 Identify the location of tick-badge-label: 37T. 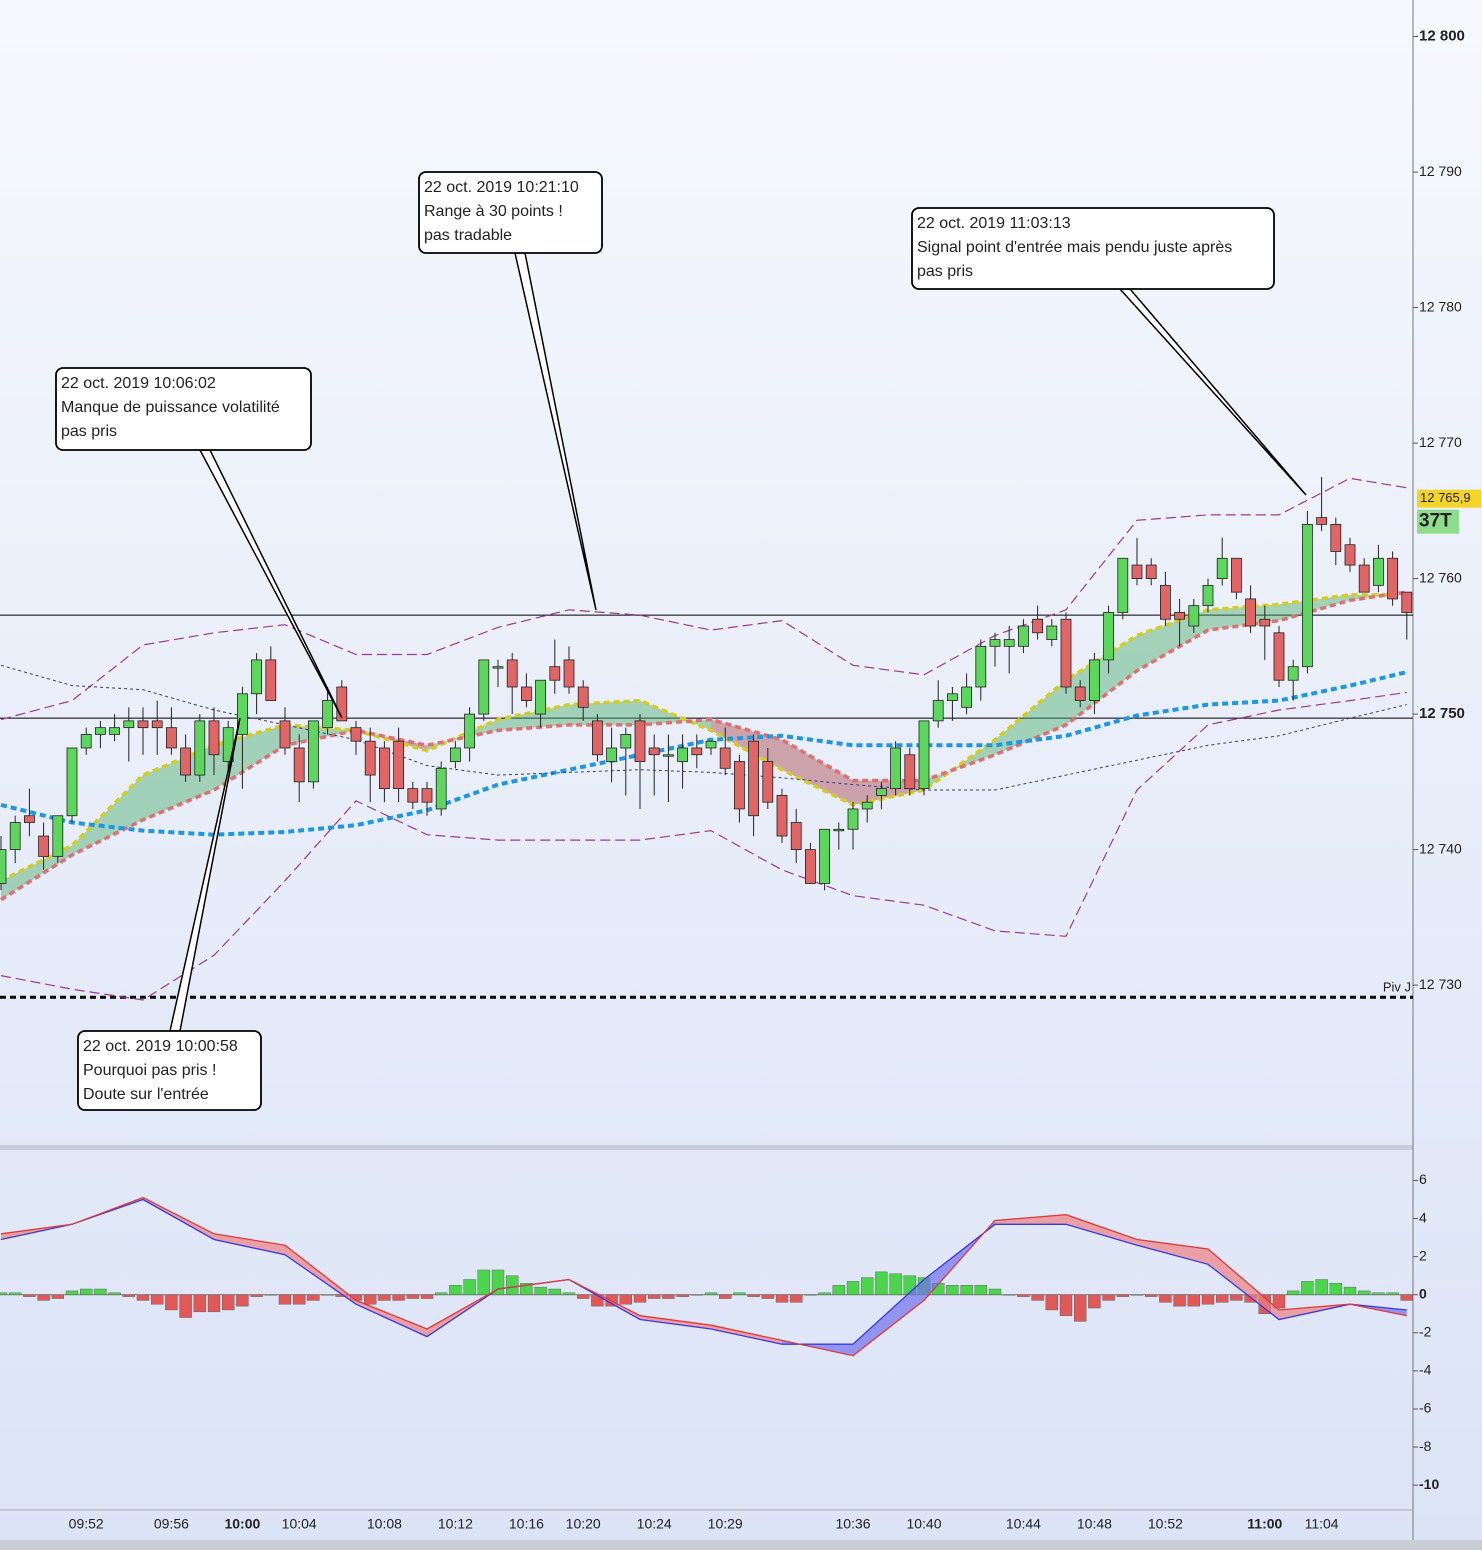
(1435, 521).